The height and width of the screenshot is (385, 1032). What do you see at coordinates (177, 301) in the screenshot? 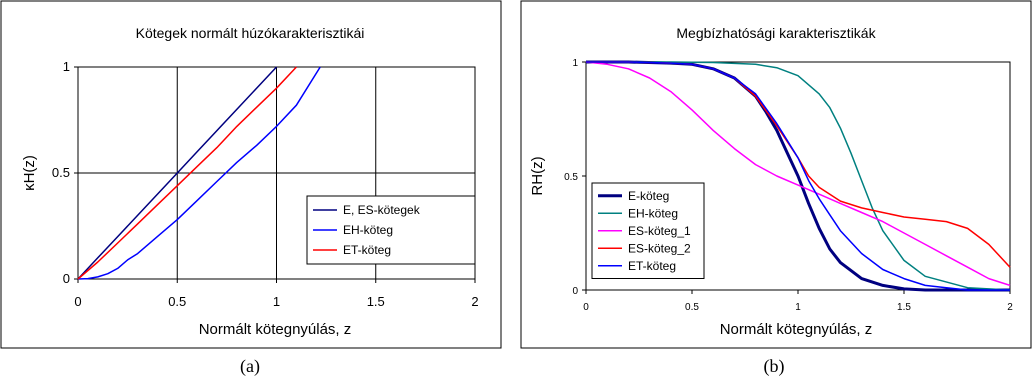
I see `chart-a-x-tick-label: 0.5` at bounding box center [177, 301].